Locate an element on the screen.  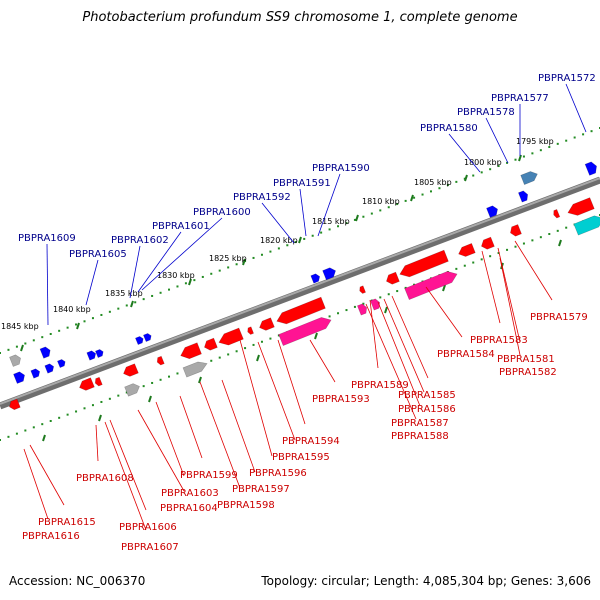
scale-label: 1805 kbp is located at coordinates (433, 182).